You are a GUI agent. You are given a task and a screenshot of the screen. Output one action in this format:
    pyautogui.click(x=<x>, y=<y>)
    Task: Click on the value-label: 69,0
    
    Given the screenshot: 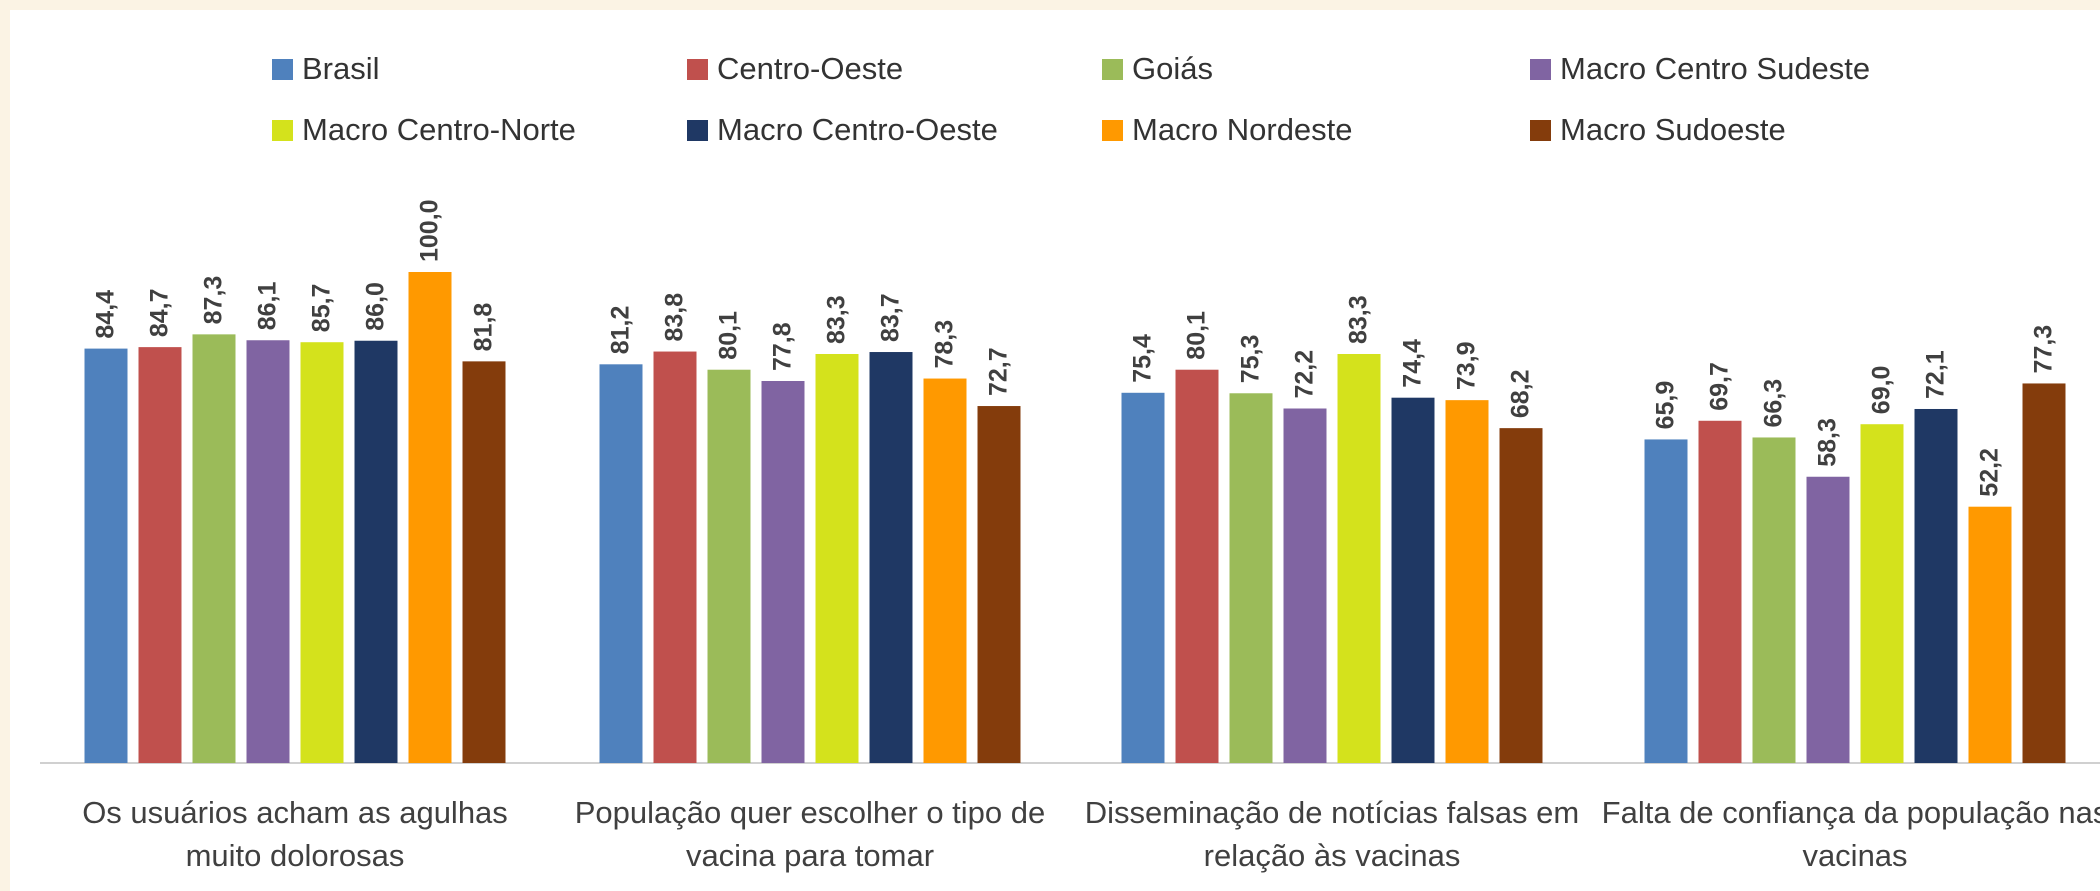 What is the action you would take?
    pyautogui.click(x=1882, y=390)
    